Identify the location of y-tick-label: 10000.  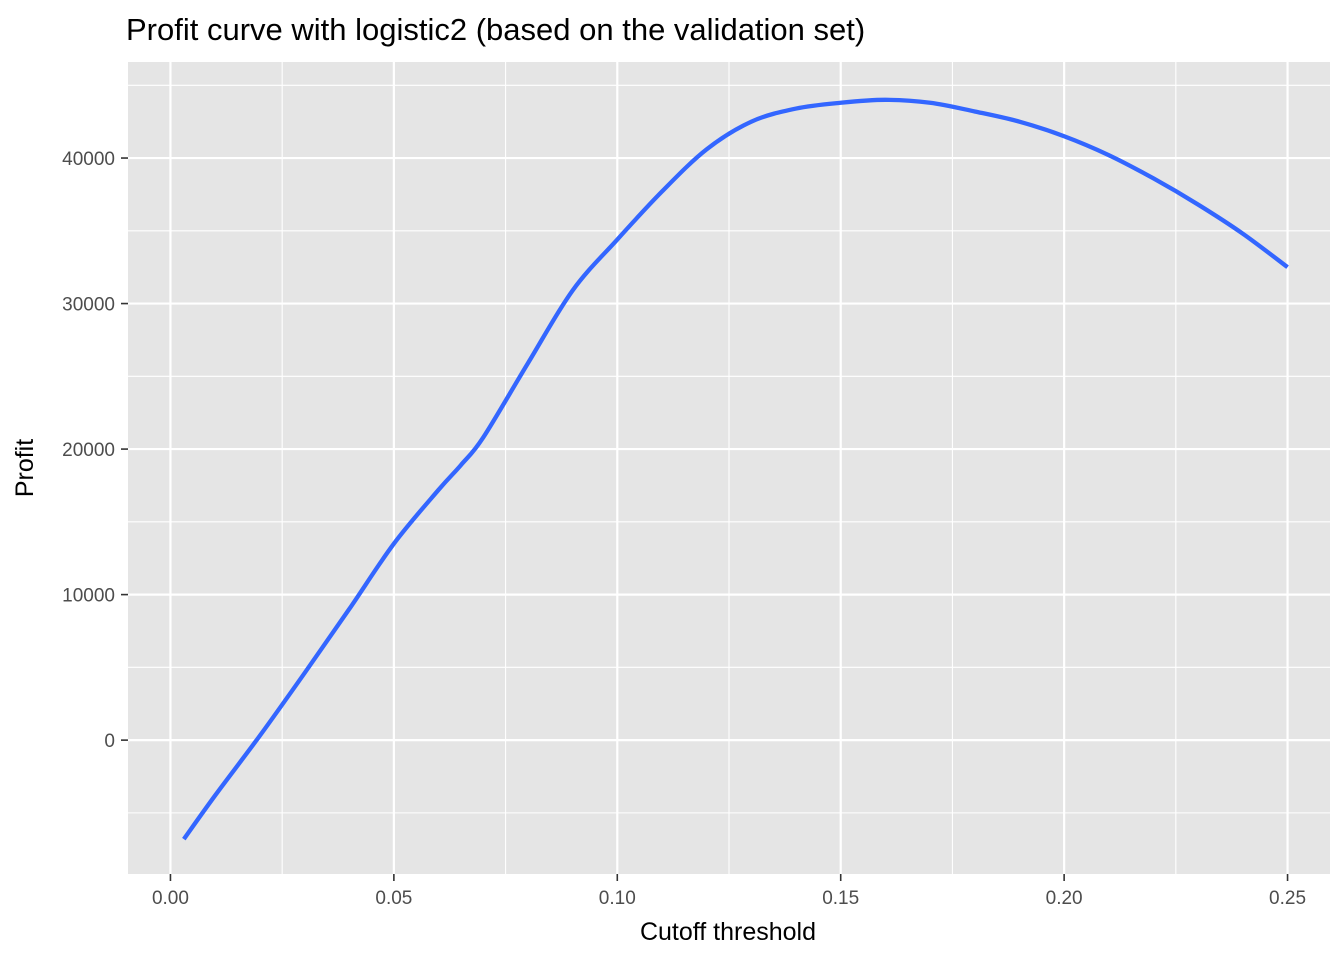
(88, 596).